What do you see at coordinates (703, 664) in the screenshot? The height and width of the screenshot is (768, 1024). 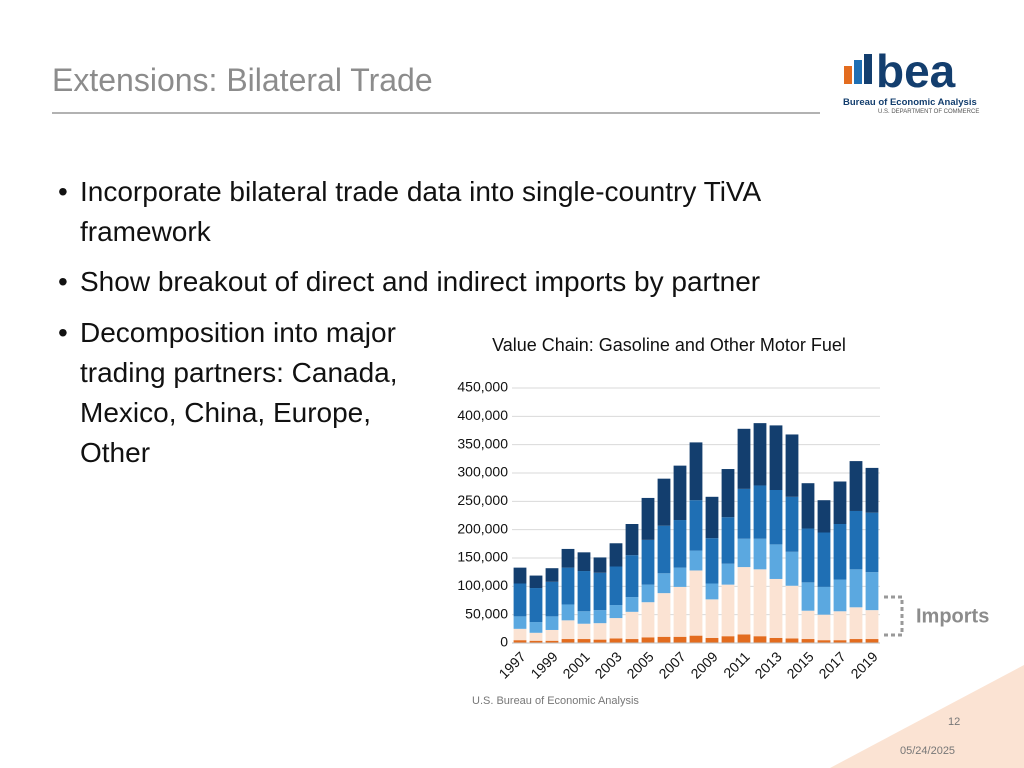 I see `x-tick-label: 2009` at bounding box center [703, 664].